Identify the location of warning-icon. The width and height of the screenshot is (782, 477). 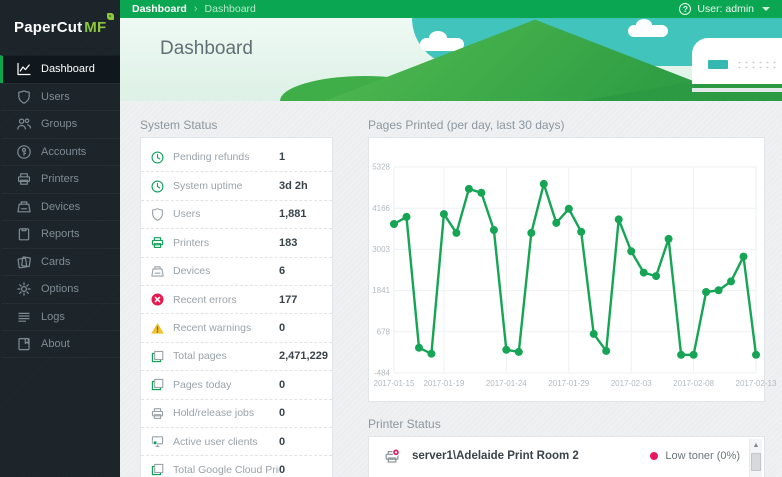
(157, 328).